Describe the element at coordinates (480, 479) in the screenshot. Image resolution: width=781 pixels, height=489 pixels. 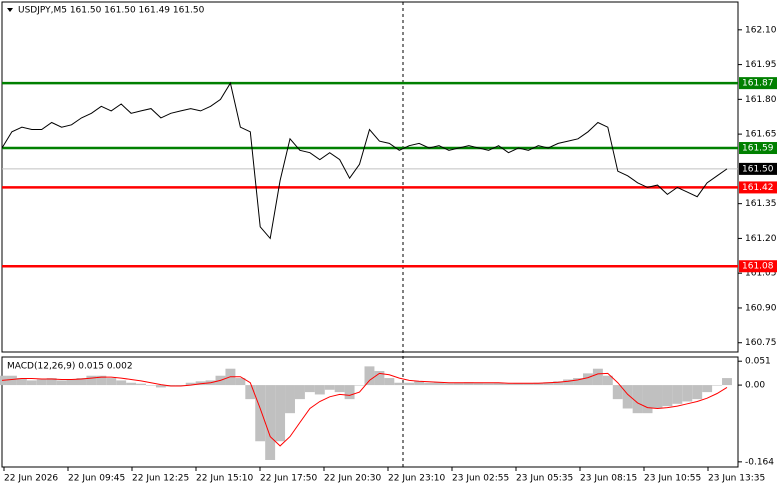
I see `x-tick-label: 23 Jun 02:55` at that location.